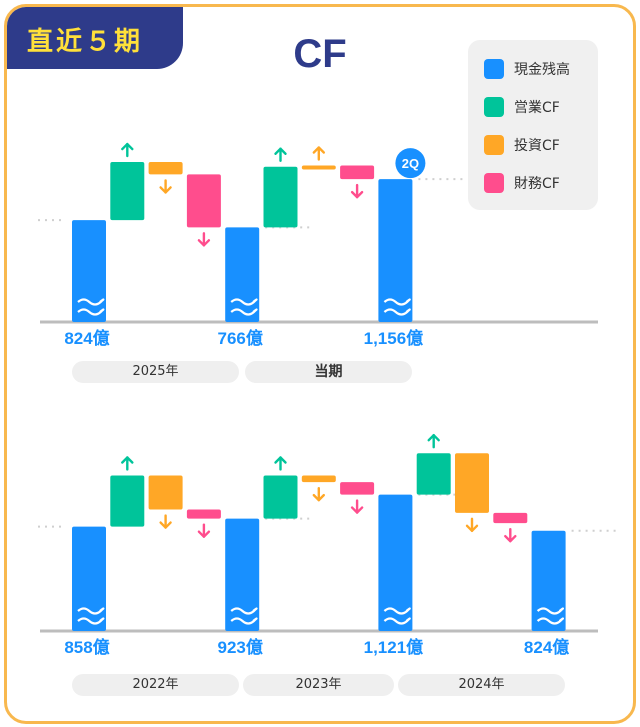 This screenshot has width=640, height=727. I want to click on period-pill-current: 当期, so click(328, 372).